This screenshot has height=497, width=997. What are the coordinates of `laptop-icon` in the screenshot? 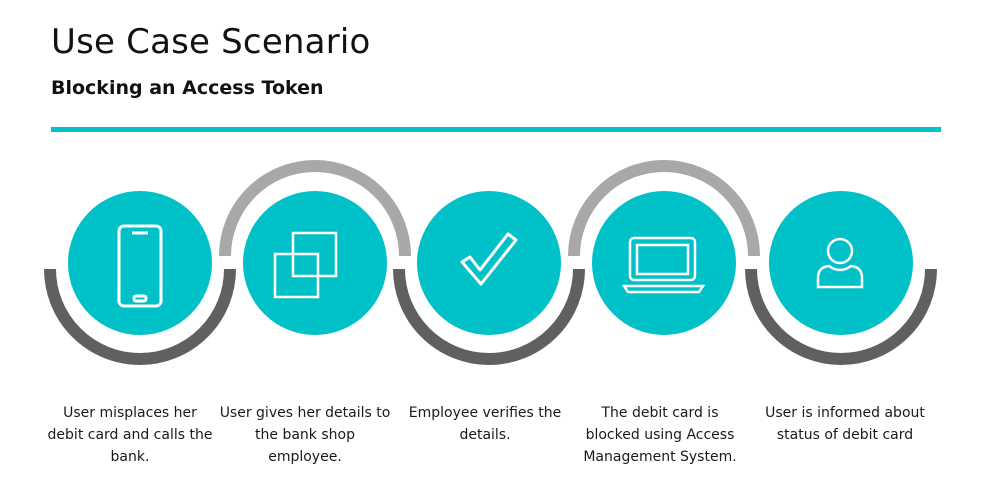 It's located at (663, 265).